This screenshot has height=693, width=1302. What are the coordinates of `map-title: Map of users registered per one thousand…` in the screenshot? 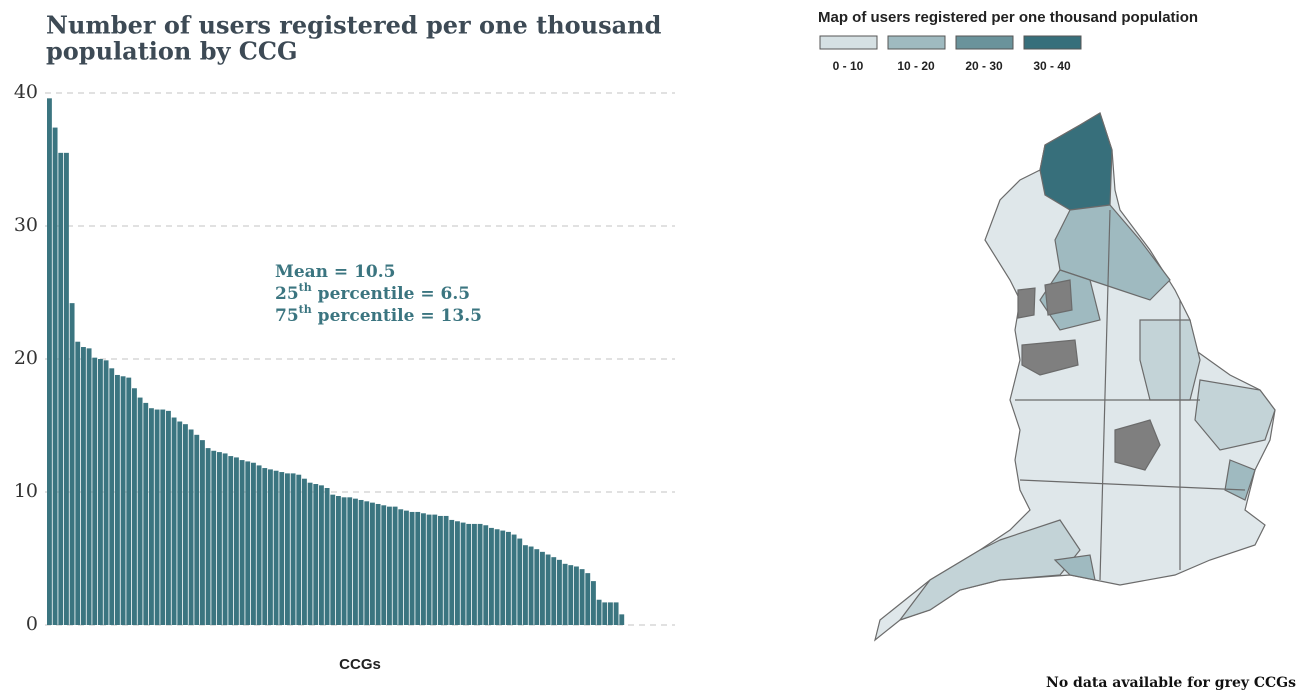 It's located at (1008, 17).